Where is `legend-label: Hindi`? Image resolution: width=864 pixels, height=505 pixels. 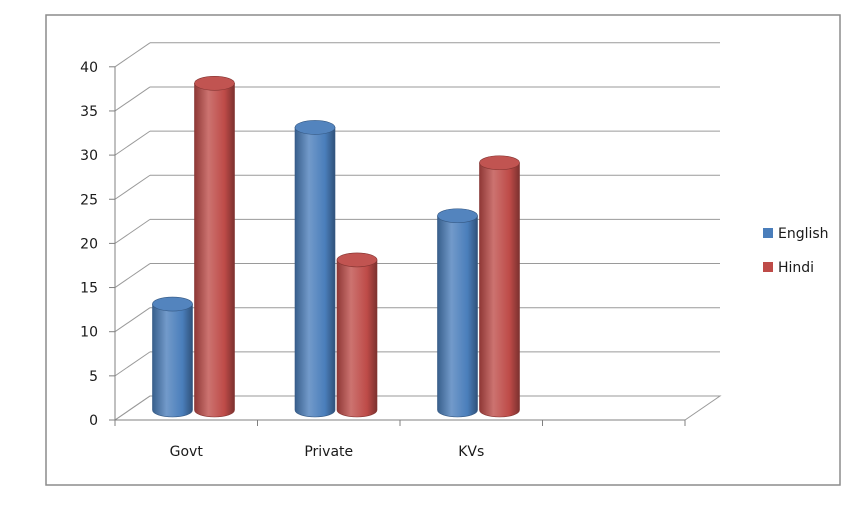 legend-label: Hindi is located at coordinates (796, 268).